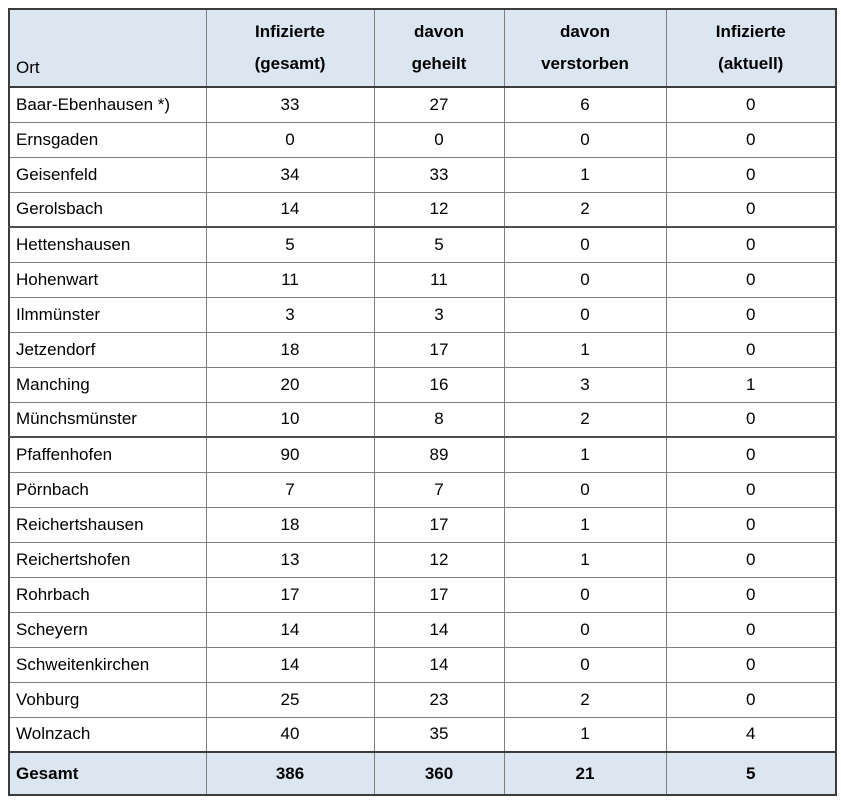 The image size is (841, 807). I want to click on total-row: Gesamt 386 360 21 5, so click(422, 773).